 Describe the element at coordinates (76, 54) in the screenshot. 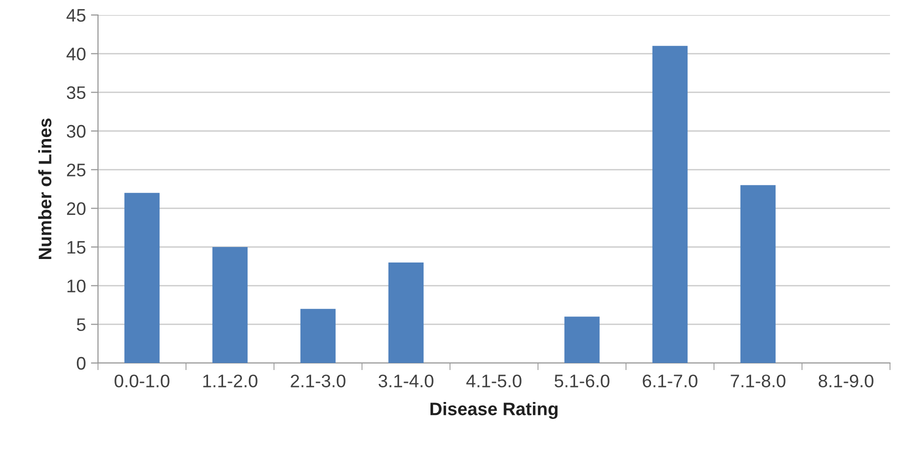

I see `y-tick-label: 40` at that location.